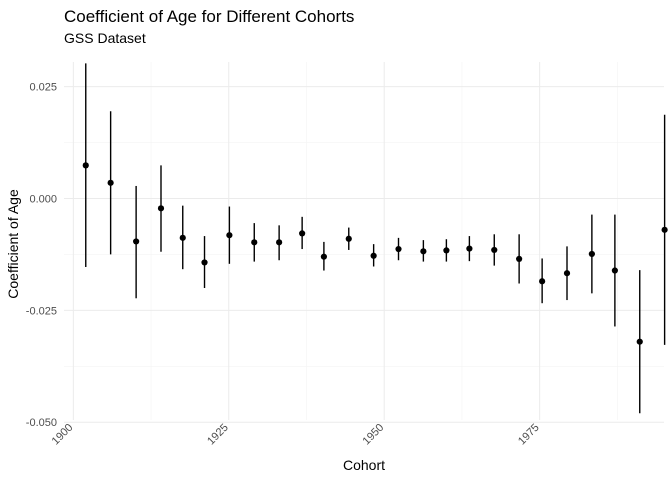 The image size is (672, 480). I want to click on y-tick-label: 0.025, so click(43, 88).